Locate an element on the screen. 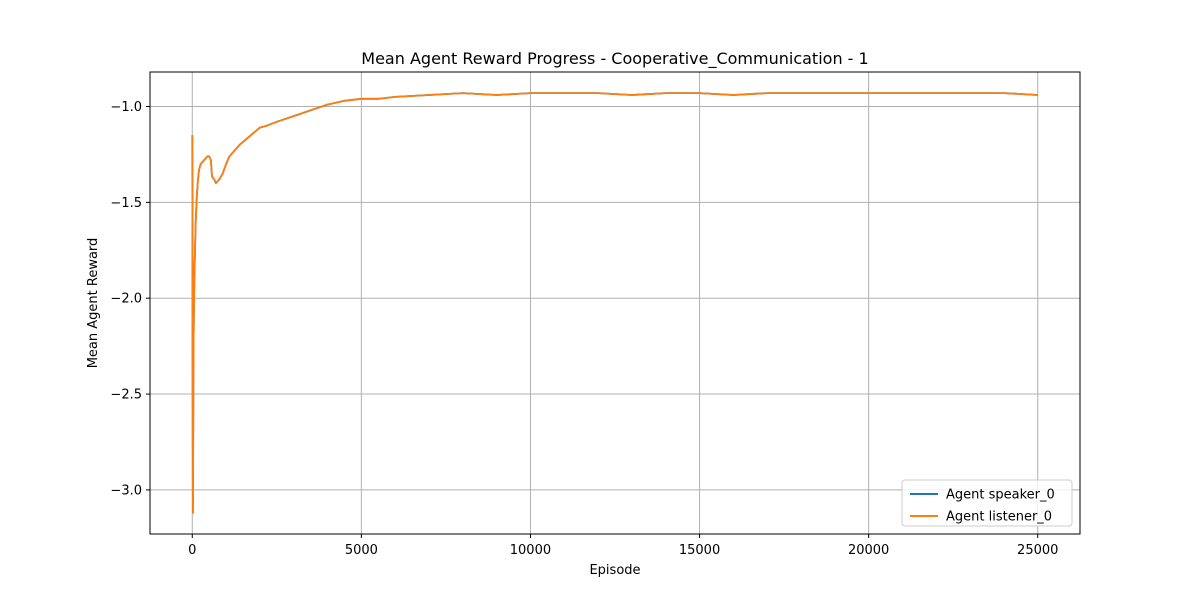 This screenshot has height=600, width=1200. x-axis-label: Episode is located at coordinates (614, 570).